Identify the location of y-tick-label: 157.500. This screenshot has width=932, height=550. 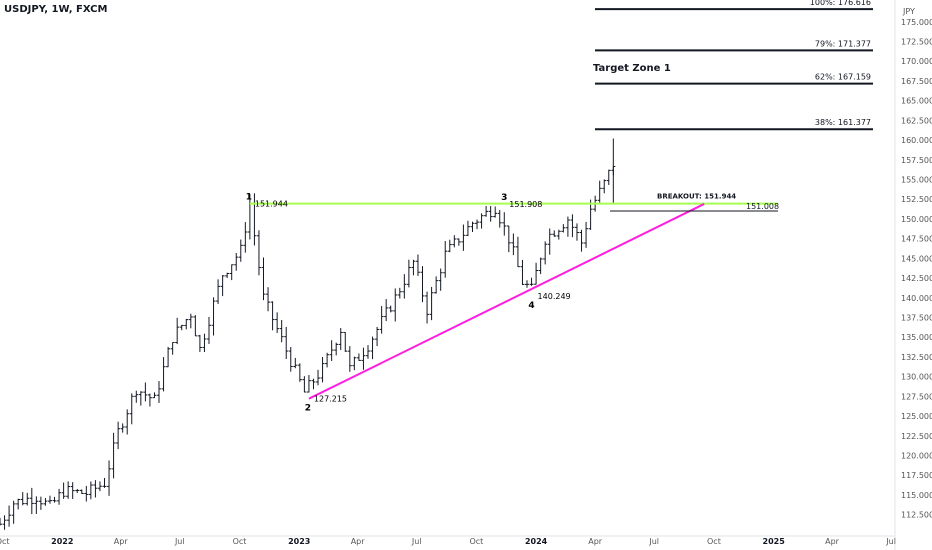
(916, 160).